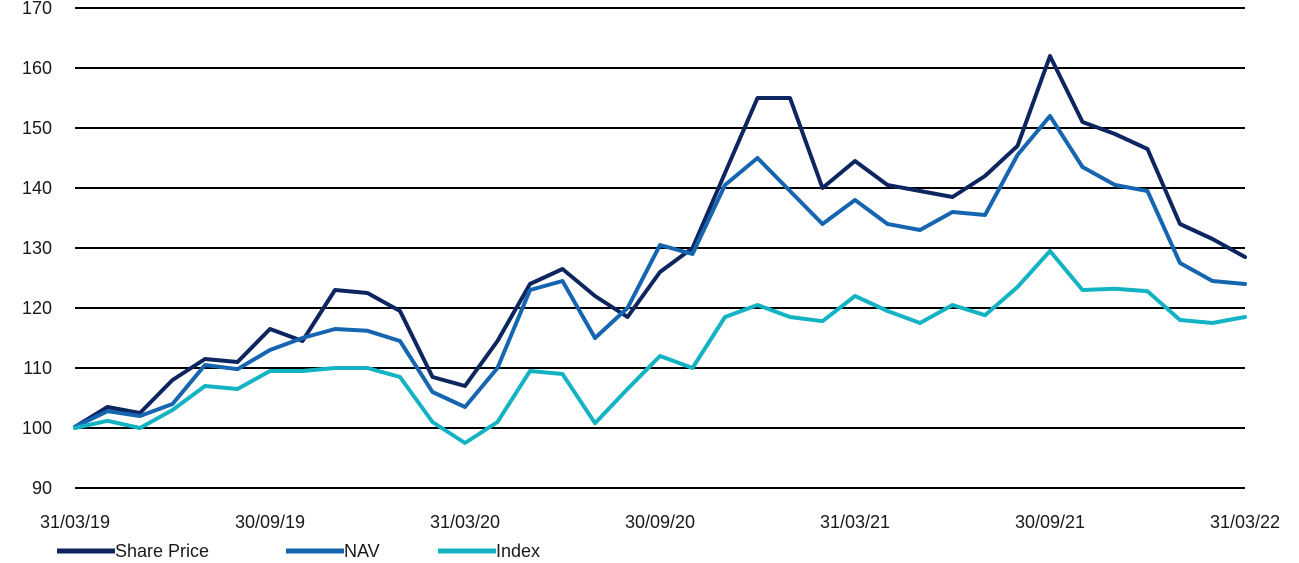 The height and width of the screenshot is (563, 1299). I want to click on x-tick-label: 31/03/20, so click(465, 522).